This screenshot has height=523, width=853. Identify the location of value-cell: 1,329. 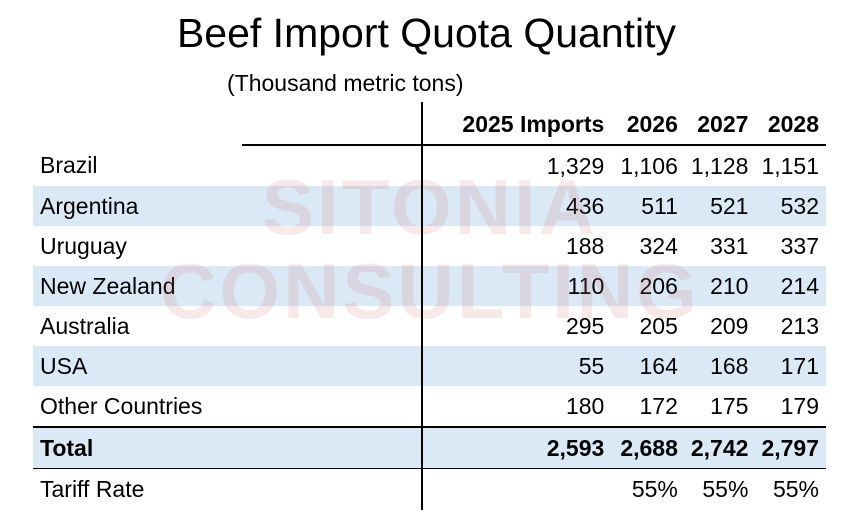
(575, 165).